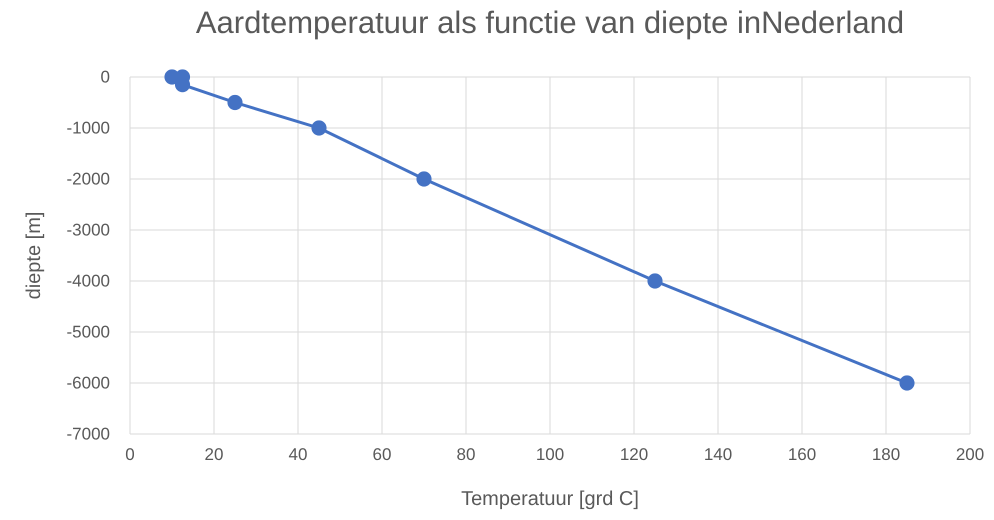 The width and height of the screenshot is (994, 520). I want to click on y-tick-label: -3000, so click(88, 230).